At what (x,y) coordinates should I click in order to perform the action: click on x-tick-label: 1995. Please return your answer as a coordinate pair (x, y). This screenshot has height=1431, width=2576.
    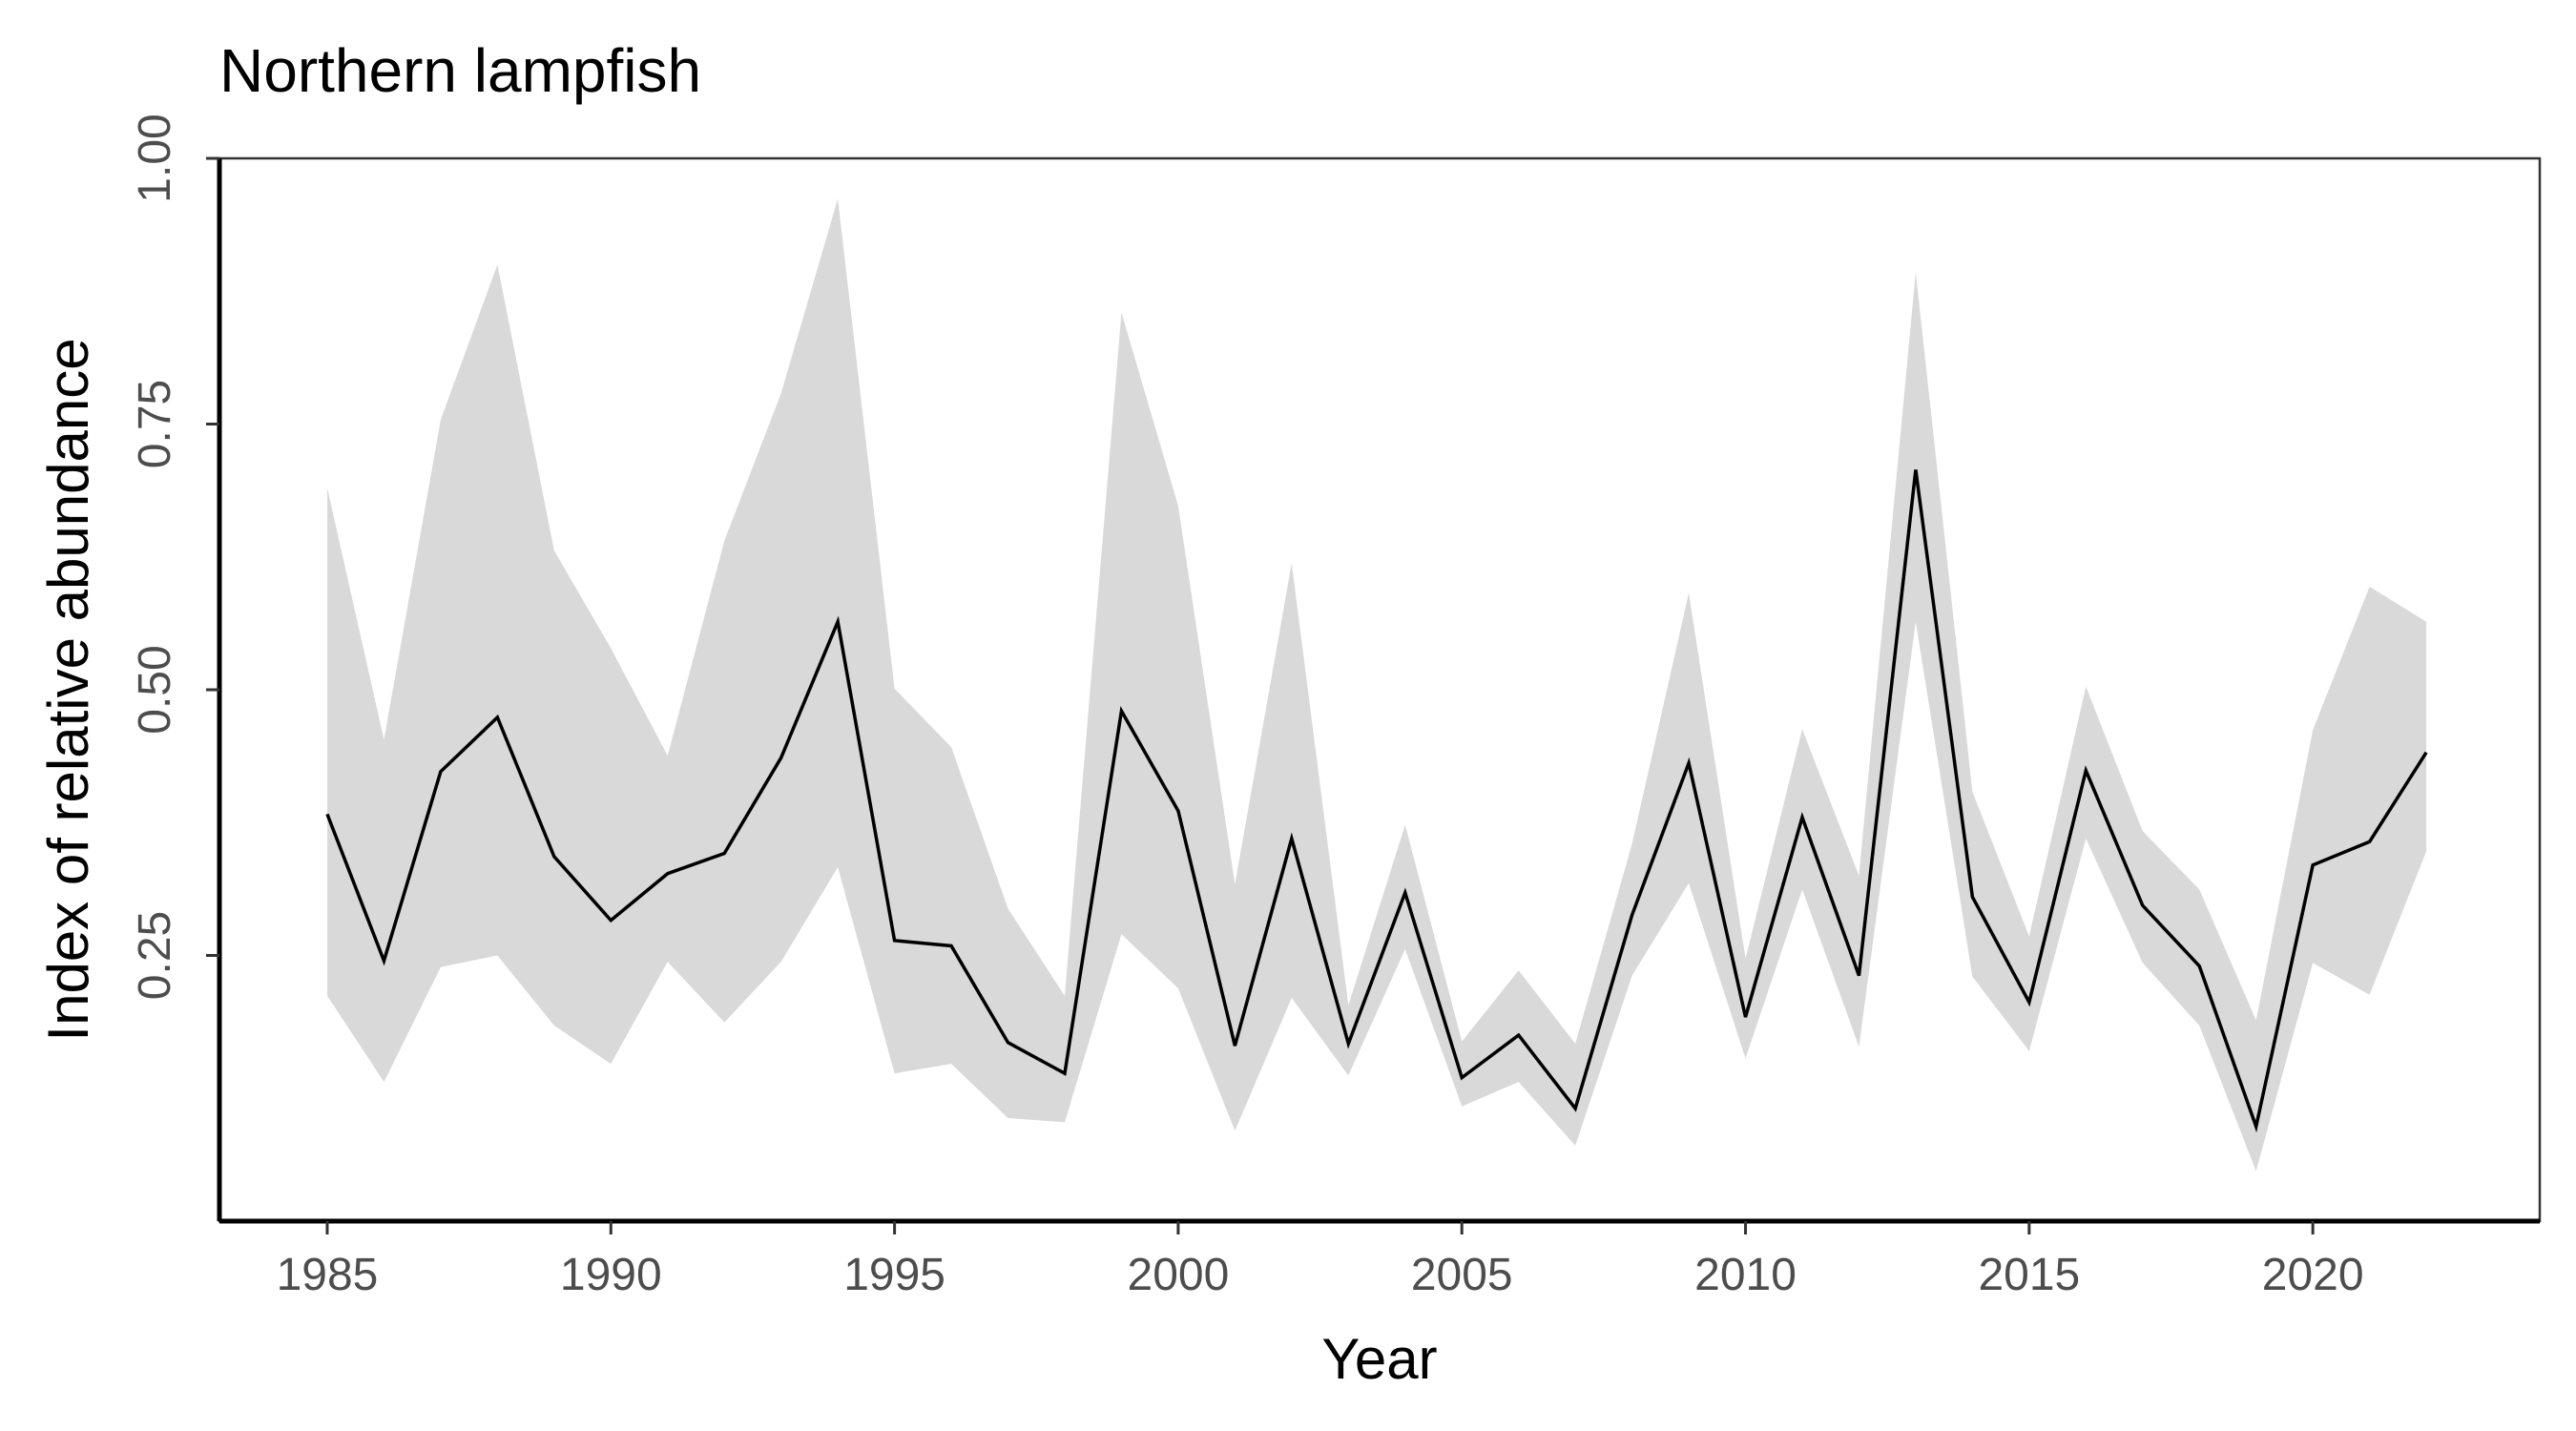
    Looking at the image, I should click on (894, 1275).